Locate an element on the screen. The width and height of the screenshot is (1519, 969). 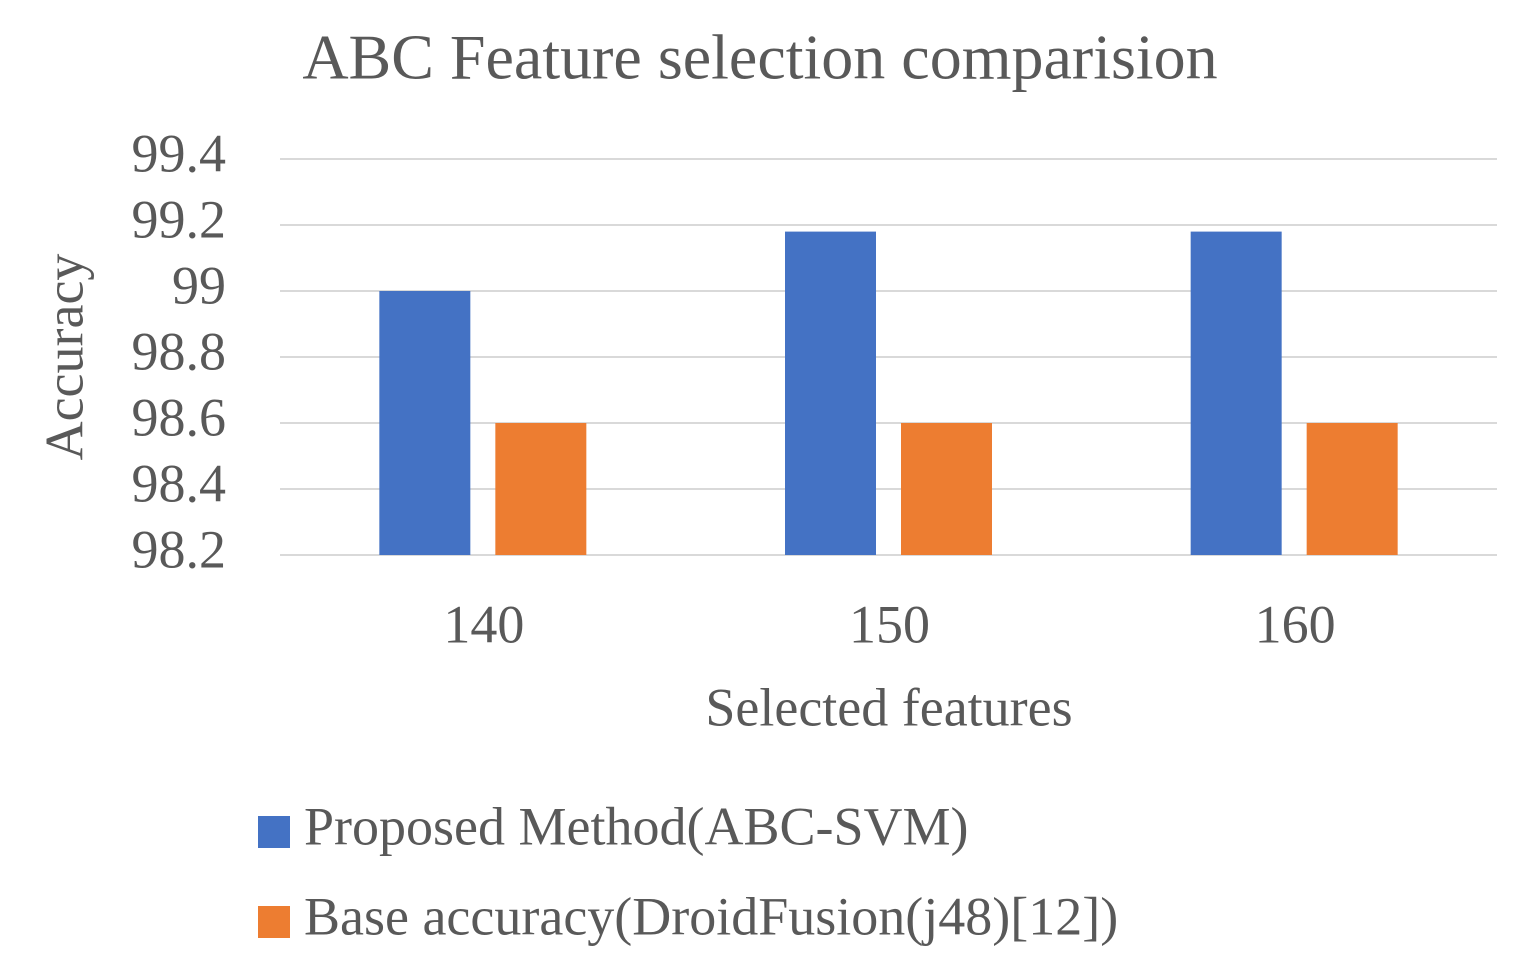
x-tick-label: 160 is located at coordinates (1295, 624).